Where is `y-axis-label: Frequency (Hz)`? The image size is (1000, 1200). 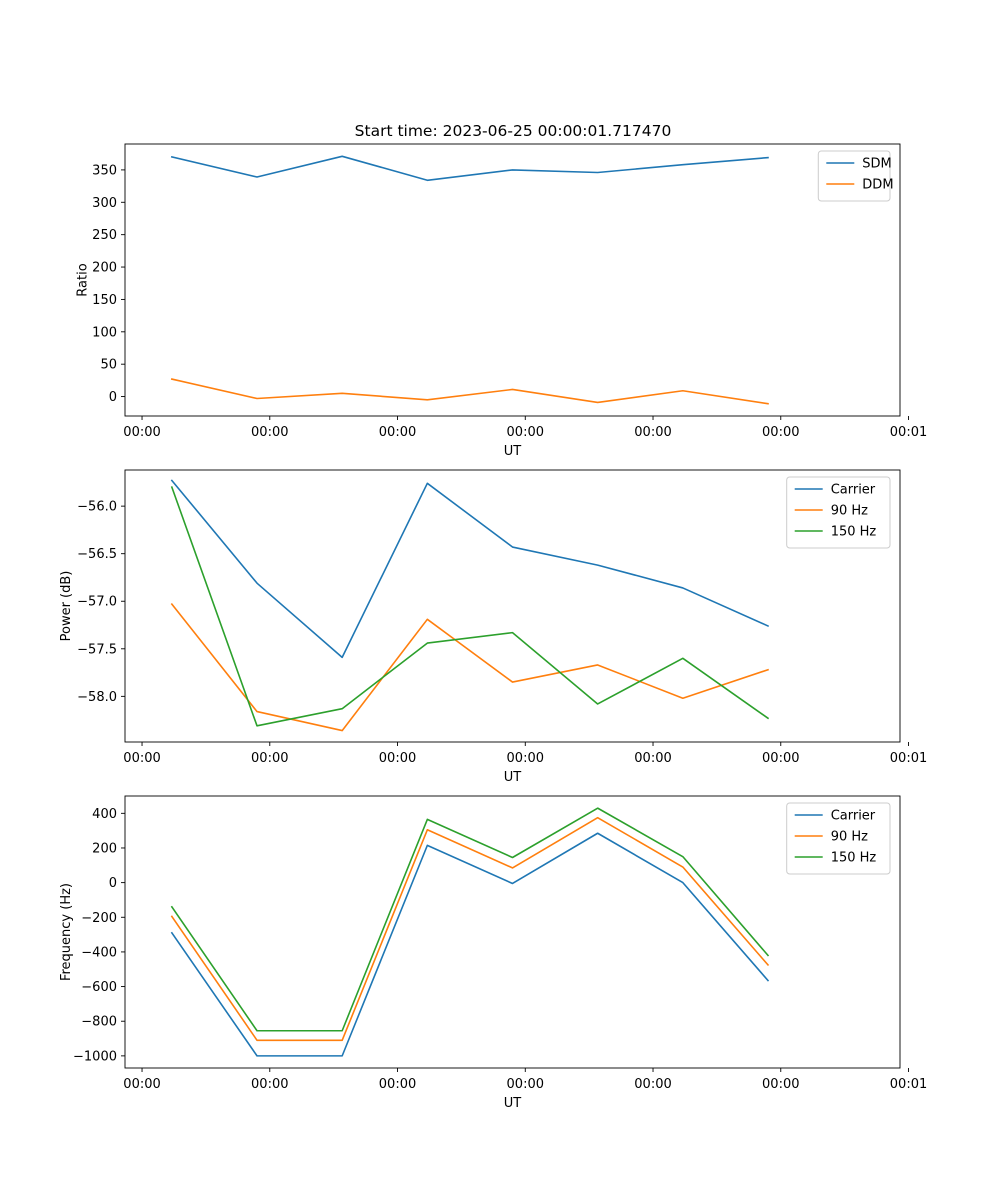 y-axis-label: Frequency (Hz) is located at coordinates (66, 932).